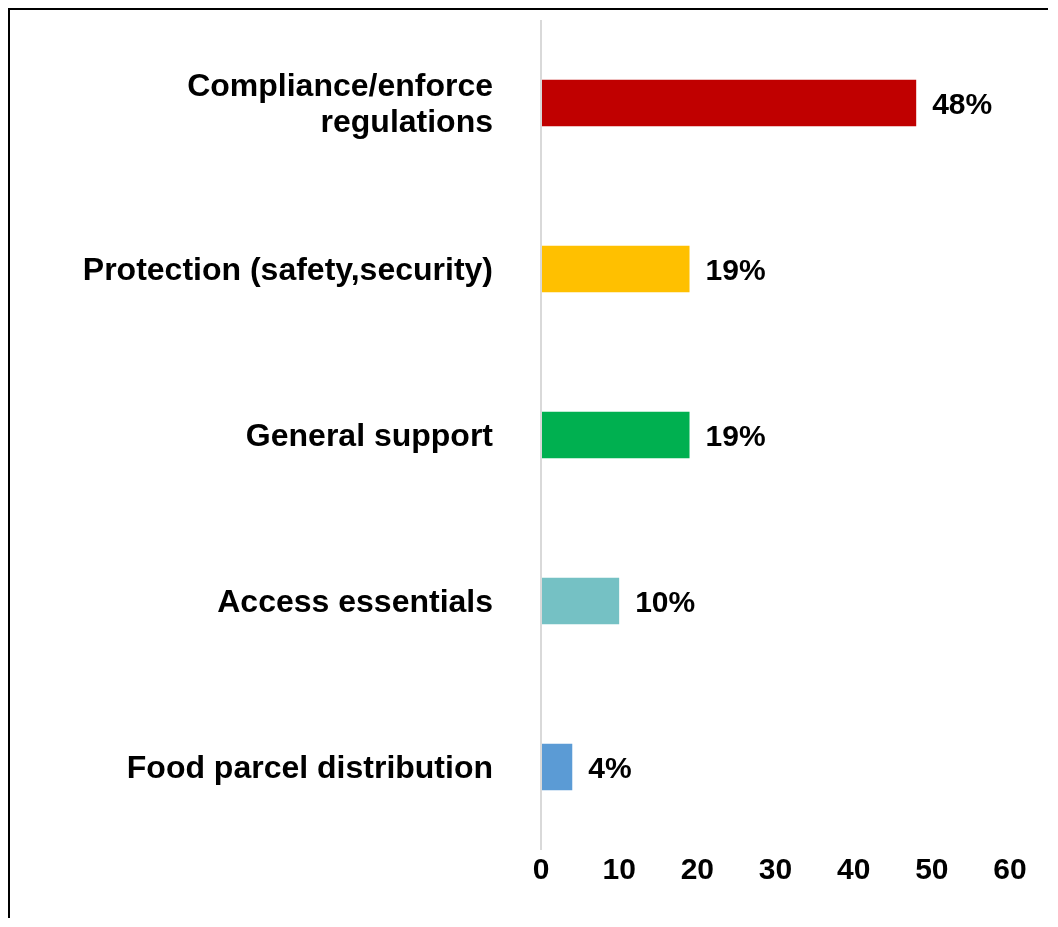 The width and height of the screenshot is (1058, 927). I want to click on x-tick-label: 50, so click(932, 869).